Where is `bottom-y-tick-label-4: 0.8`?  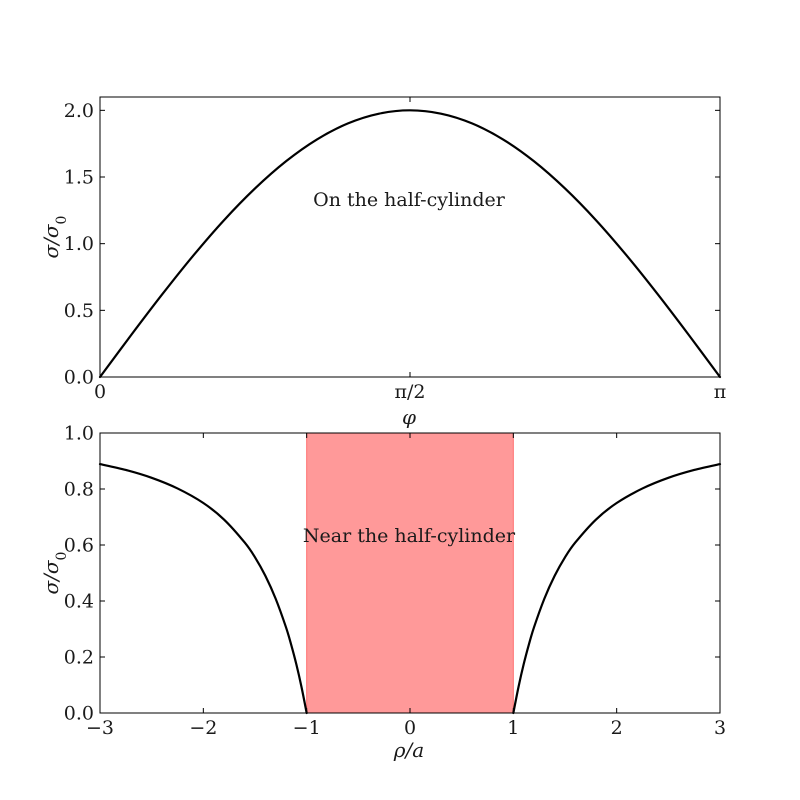 bottom-y-tick-label-4: 0.8 is located at coordinates (79, 490).